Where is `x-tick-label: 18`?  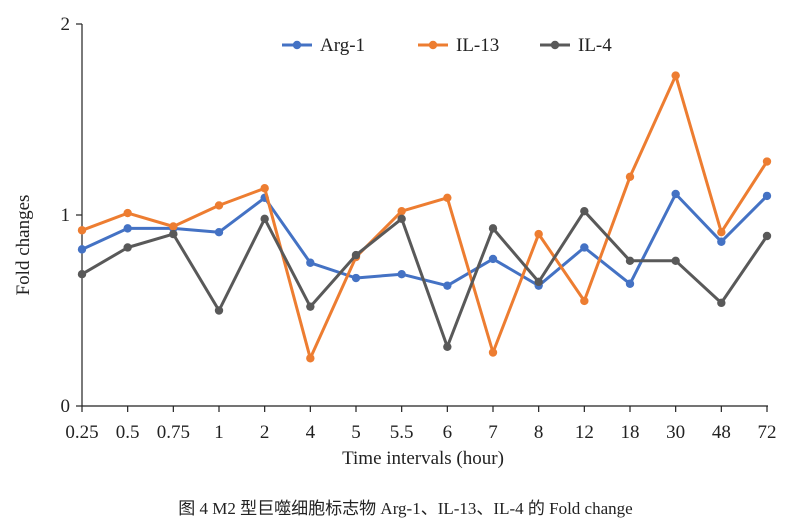
x-tick-label: 18 is located at coordinates (630, 432).